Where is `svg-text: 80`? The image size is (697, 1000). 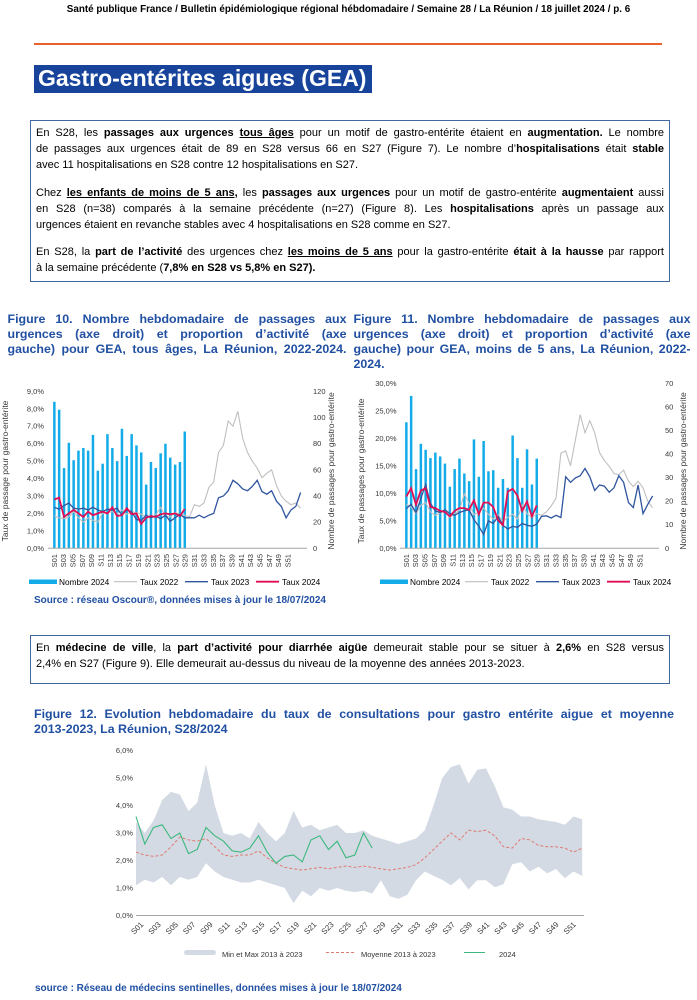 svg-text: 80 is located at coordinates (317, 443).